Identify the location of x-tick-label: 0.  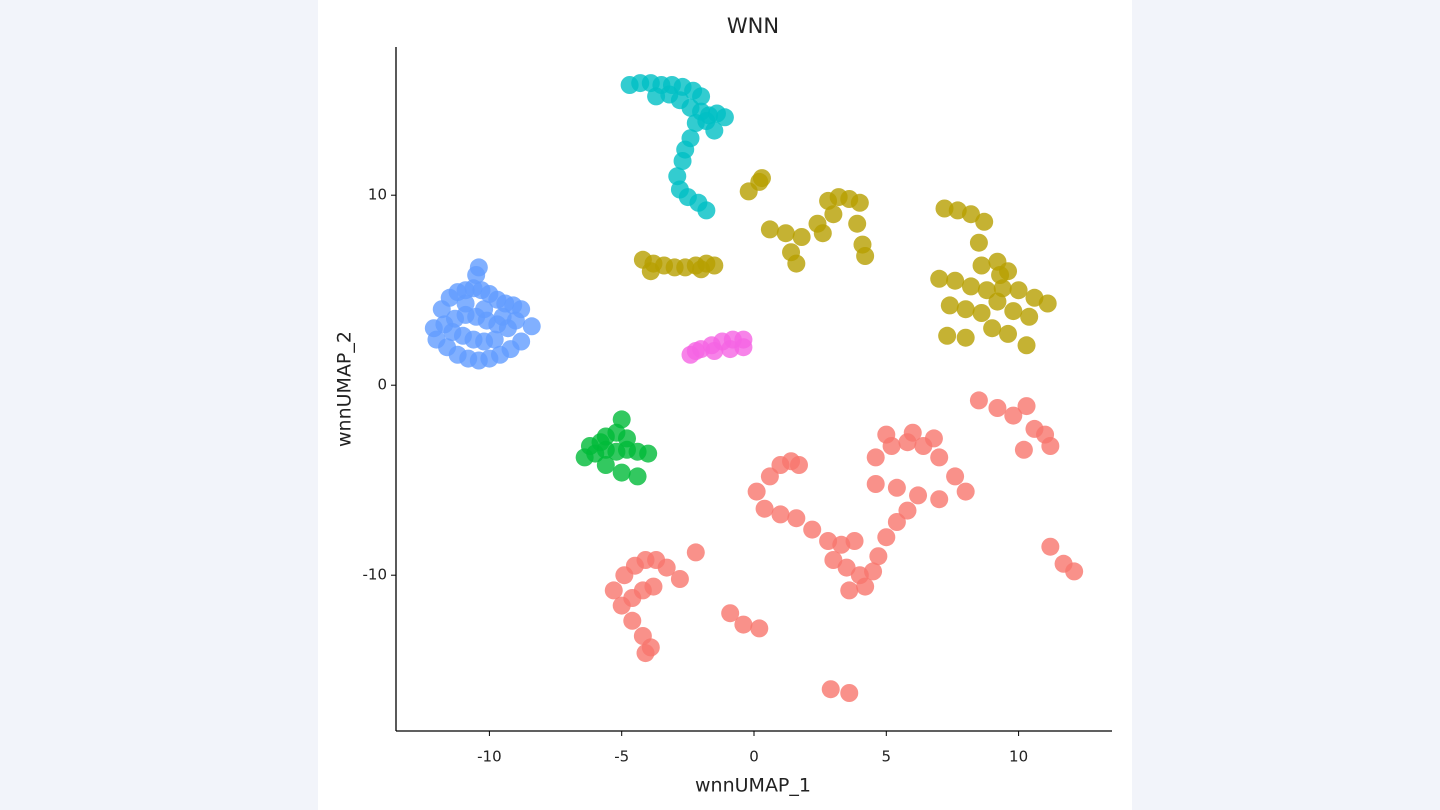
(754, 757).